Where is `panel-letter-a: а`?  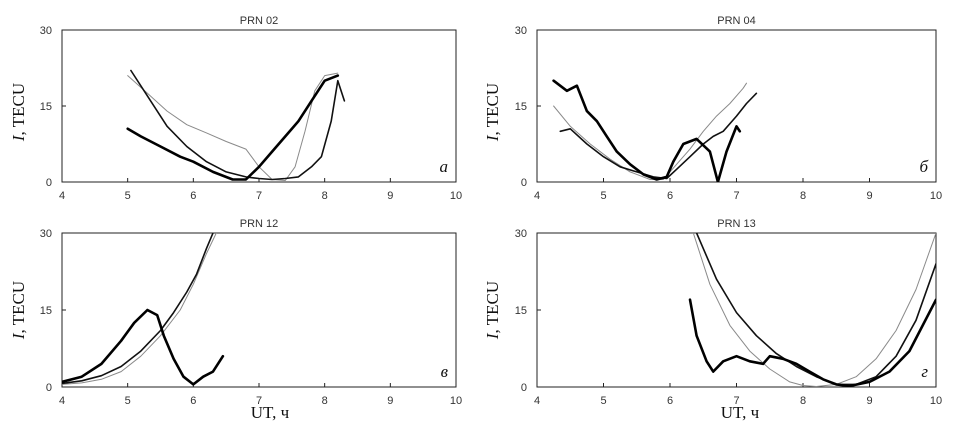
panel-letter-a: а is located at coordinates (444, 166).